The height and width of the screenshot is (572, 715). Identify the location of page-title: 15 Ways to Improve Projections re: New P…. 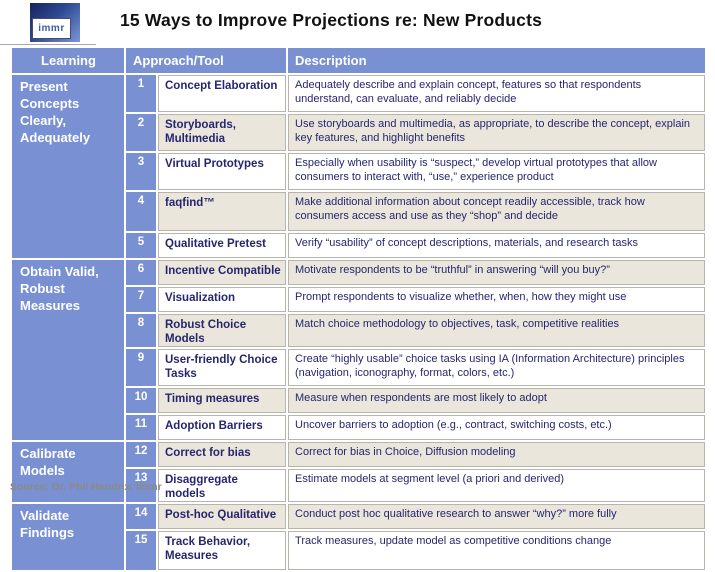
(331, 20).